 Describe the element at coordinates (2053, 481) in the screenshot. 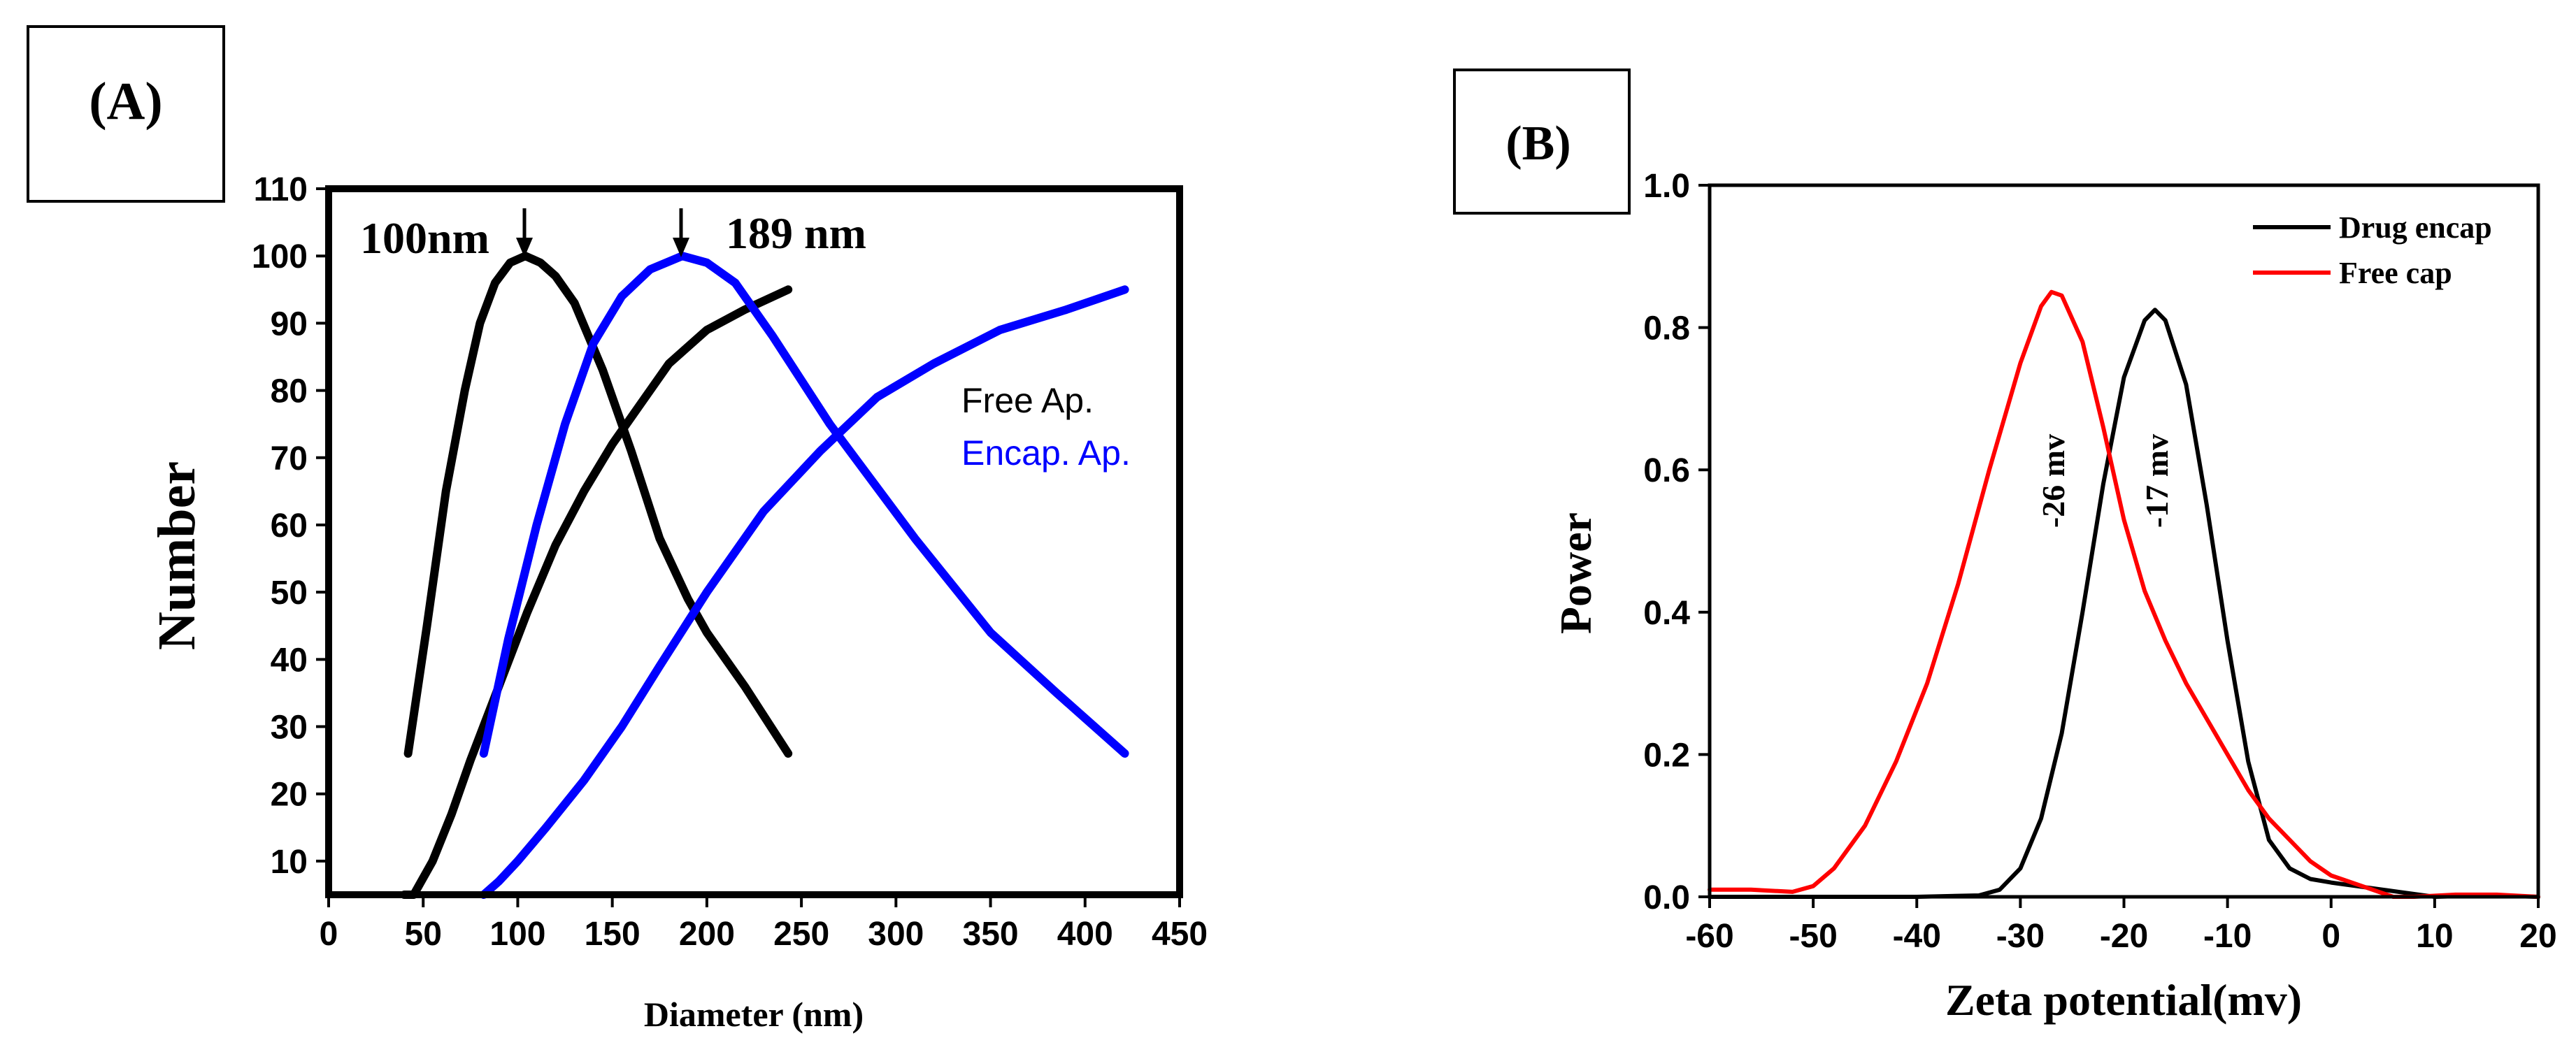

I see `annotation-minus26mv: -26 mv` at that location.